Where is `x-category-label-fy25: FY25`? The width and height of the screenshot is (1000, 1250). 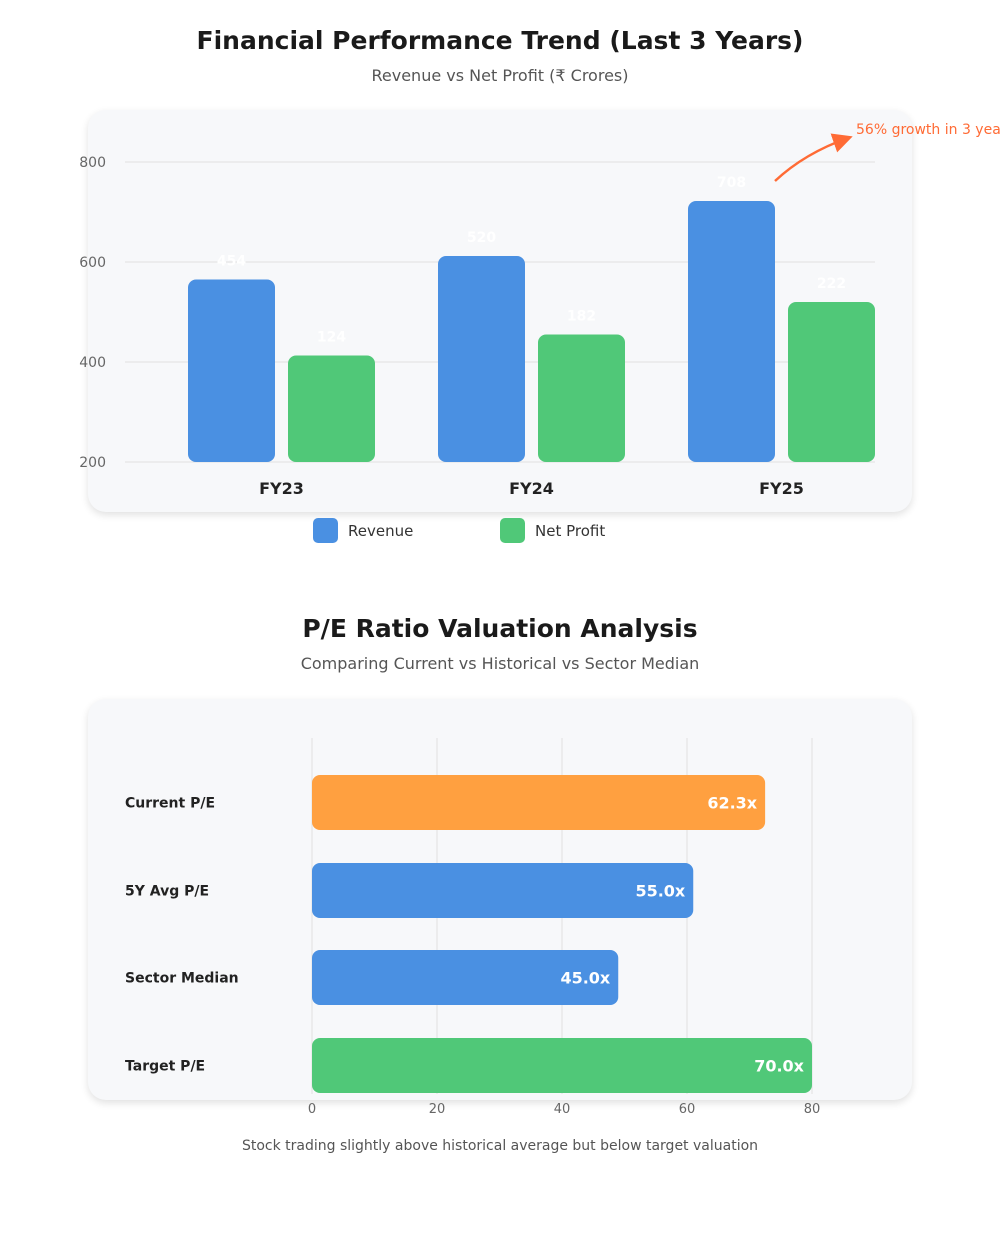 x-category-label-fy25: FY25 is located at coordinates (781, 488).